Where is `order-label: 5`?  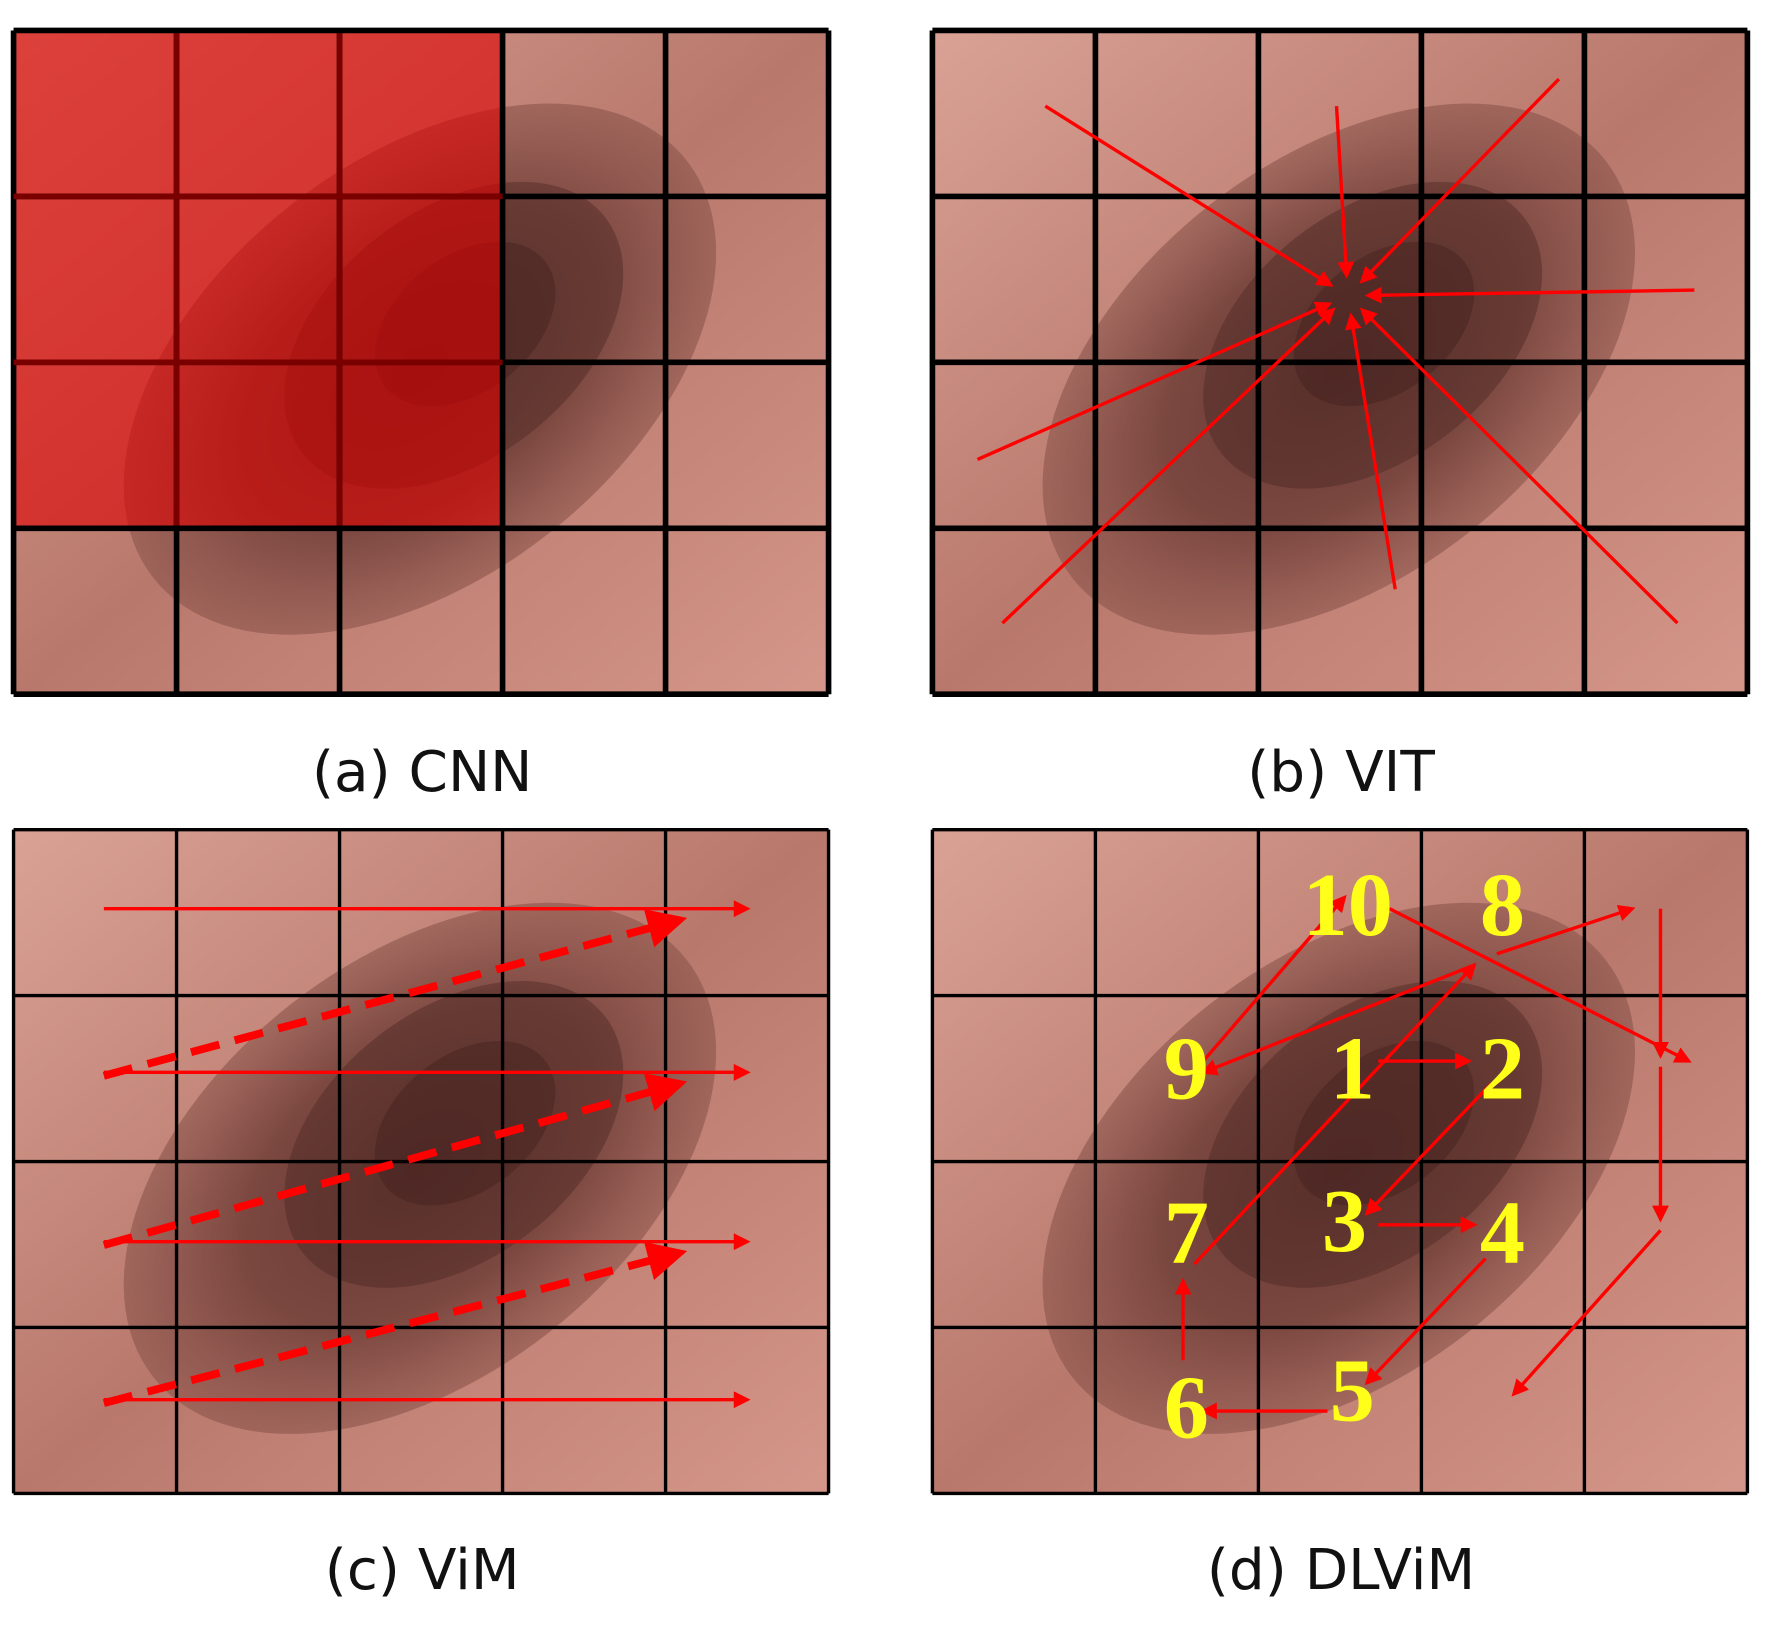
order-label: 5 is located at coordinates (1352, 1390).